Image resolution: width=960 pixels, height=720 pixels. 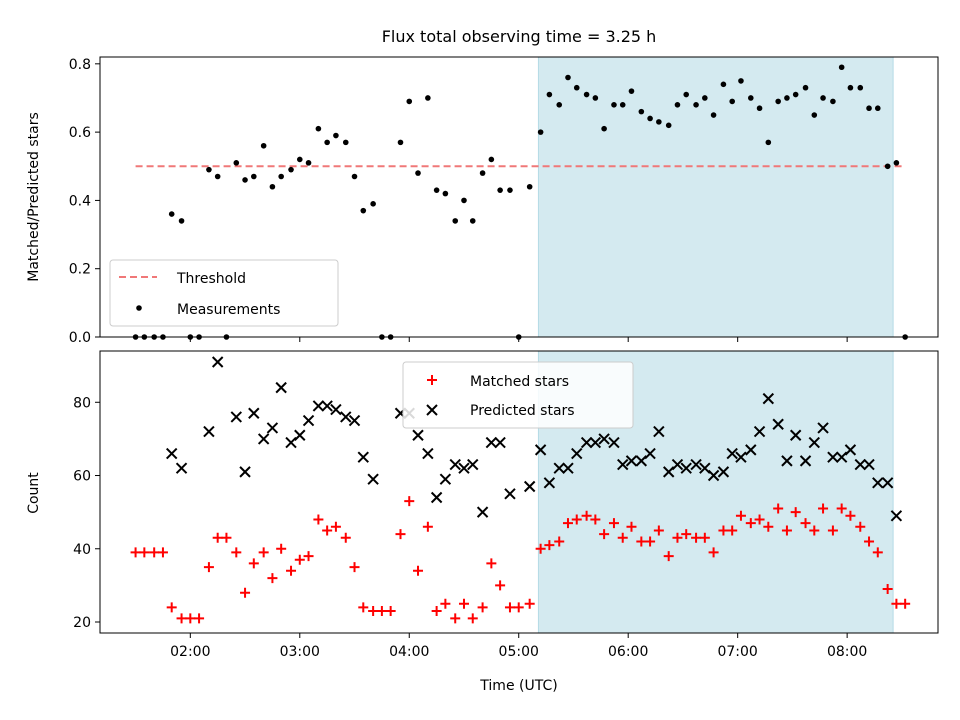 What do you see at coordinates (715, 197) in the screenshot?
I see `shaded-observing-window` at bounding box center [715, 197].